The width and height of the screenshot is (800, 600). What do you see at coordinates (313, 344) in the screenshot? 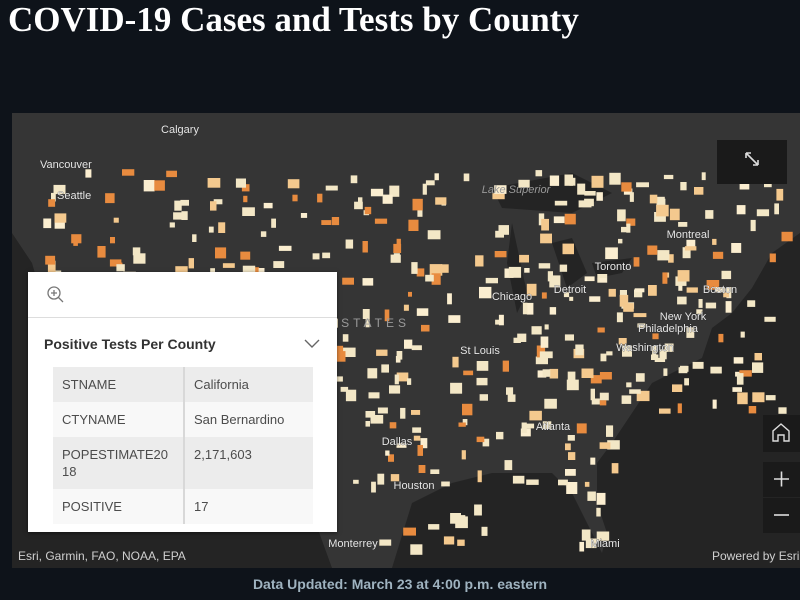
I see `collapse-icon` at bounding box center [313, 344].